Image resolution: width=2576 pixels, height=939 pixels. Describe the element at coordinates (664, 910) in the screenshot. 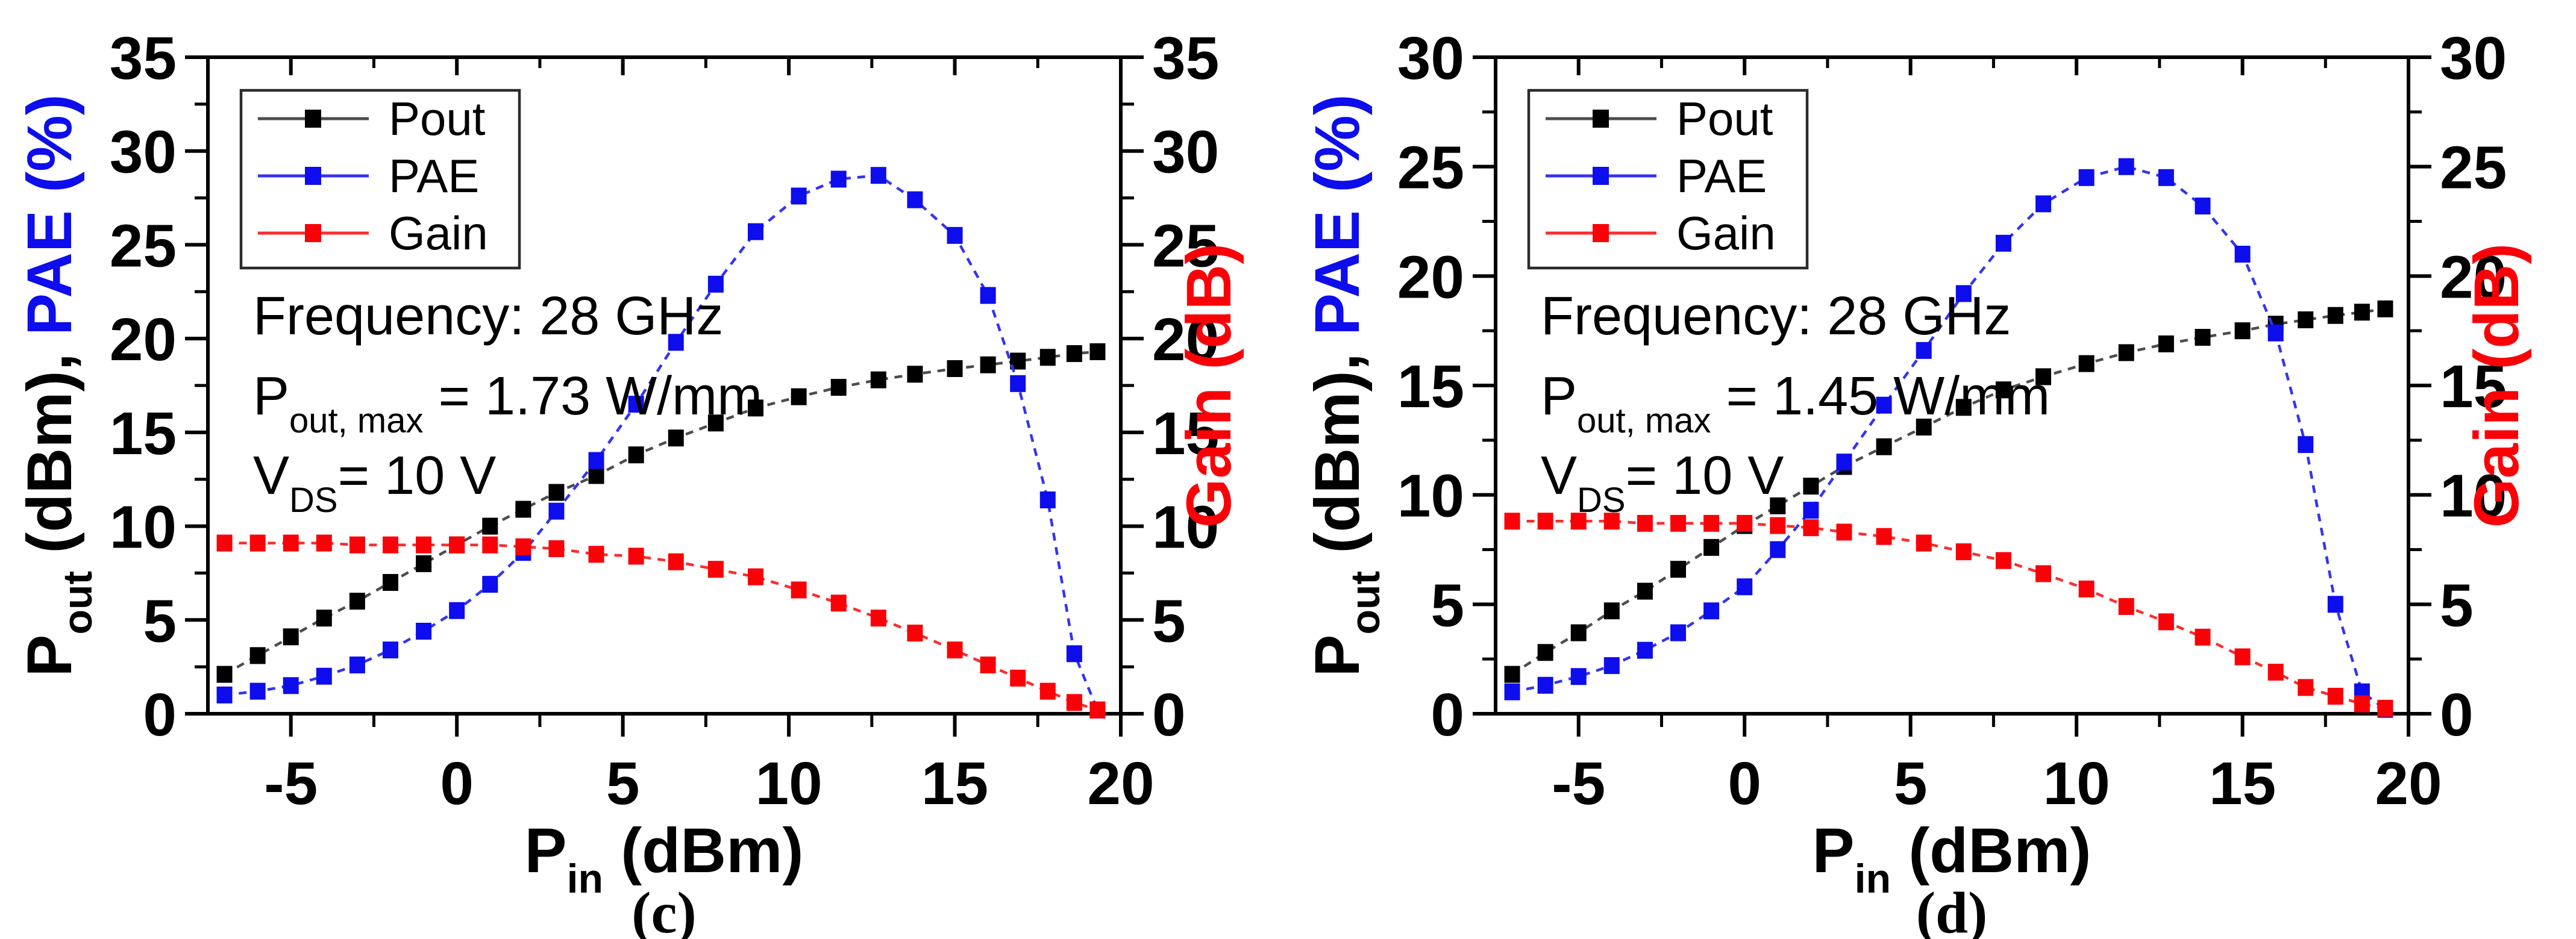

I see `caption-c: (c)` at that location.